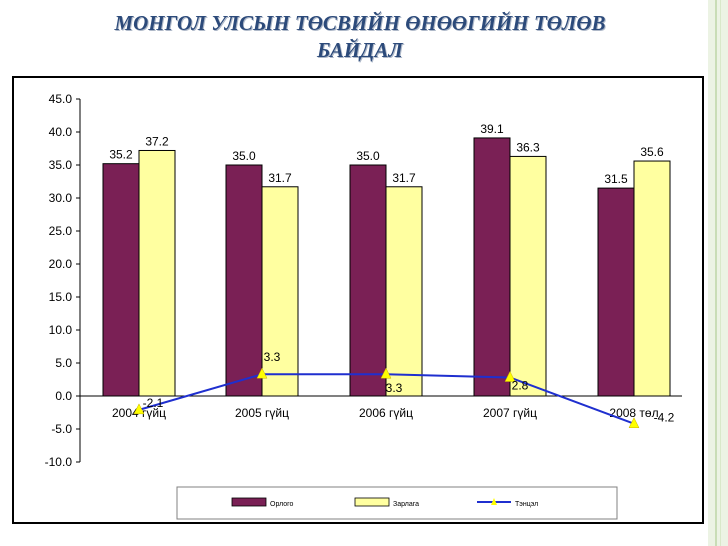 The image size is (728, 546). Describe the element at coordinates (360, 23) in the screenshot. I see `slide-title-line1: МОНГОЛ УЛСЫН ТӨСВИЙН ӨНӨӨГИЙН ТӨЛӨВ` at that location.